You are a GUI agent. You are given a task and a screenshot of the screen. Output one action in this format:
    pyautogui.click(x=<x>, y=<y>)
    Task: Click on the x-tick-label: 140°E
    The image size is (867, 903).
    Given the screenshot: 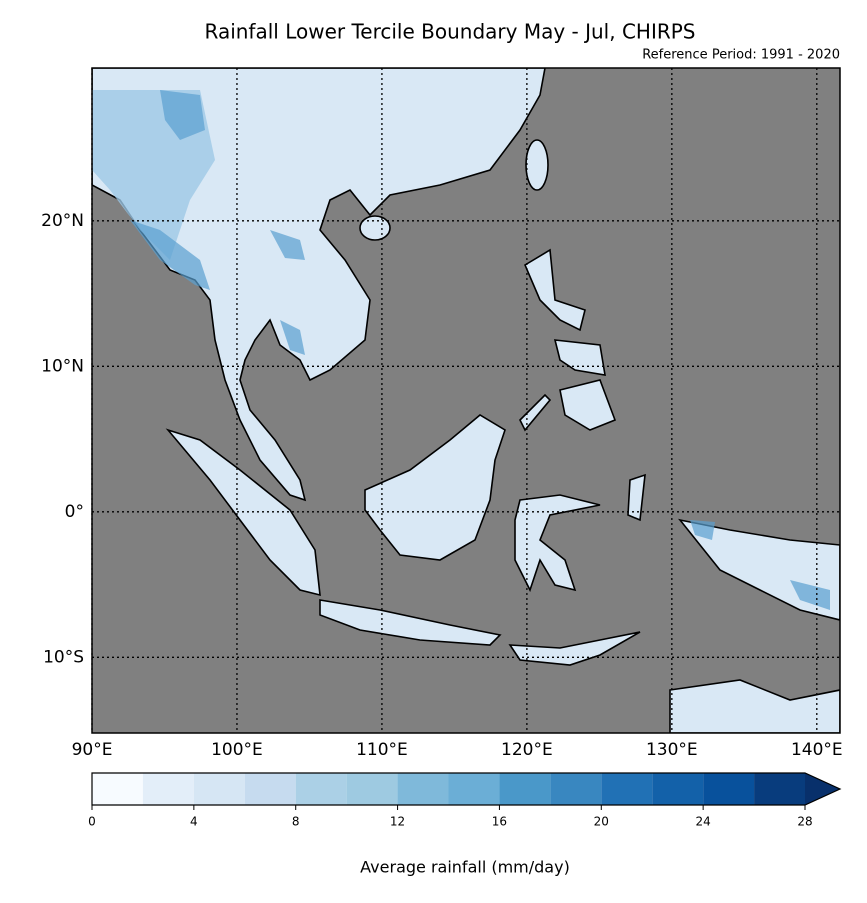 What is the action you would take?
    pyautogui.click(x=817, y=750)
    